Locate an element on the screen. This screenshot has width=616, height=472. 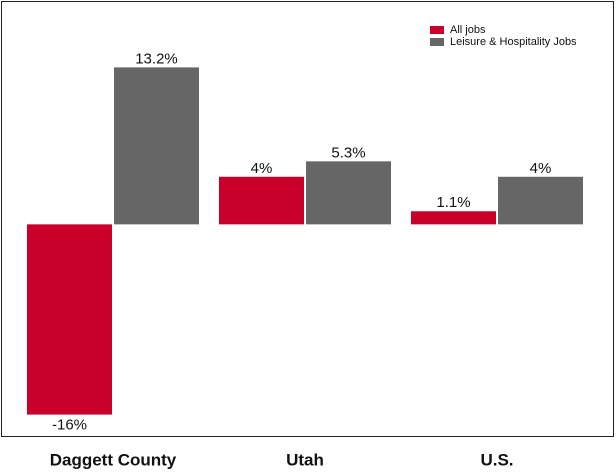
x-tick-label: Daggett County is located at coordinates (113, 459).